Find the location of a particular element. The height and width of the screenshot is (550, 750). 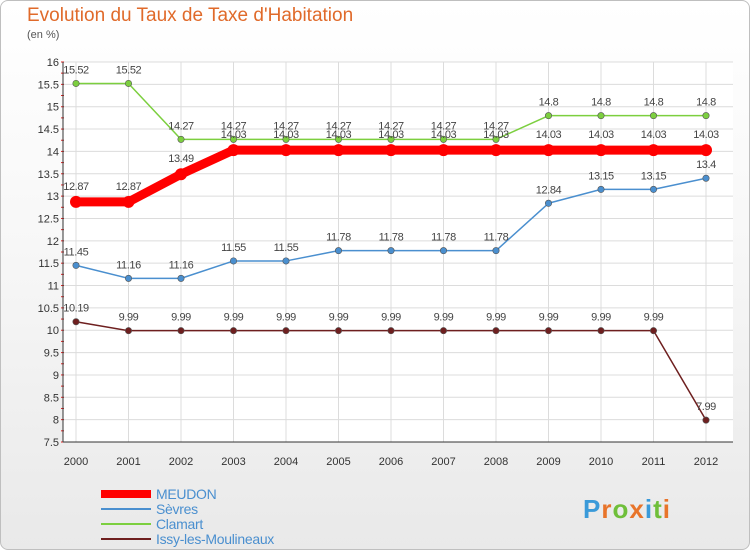

y-tick-label: 7.5 is located at coordinates (51, 443).